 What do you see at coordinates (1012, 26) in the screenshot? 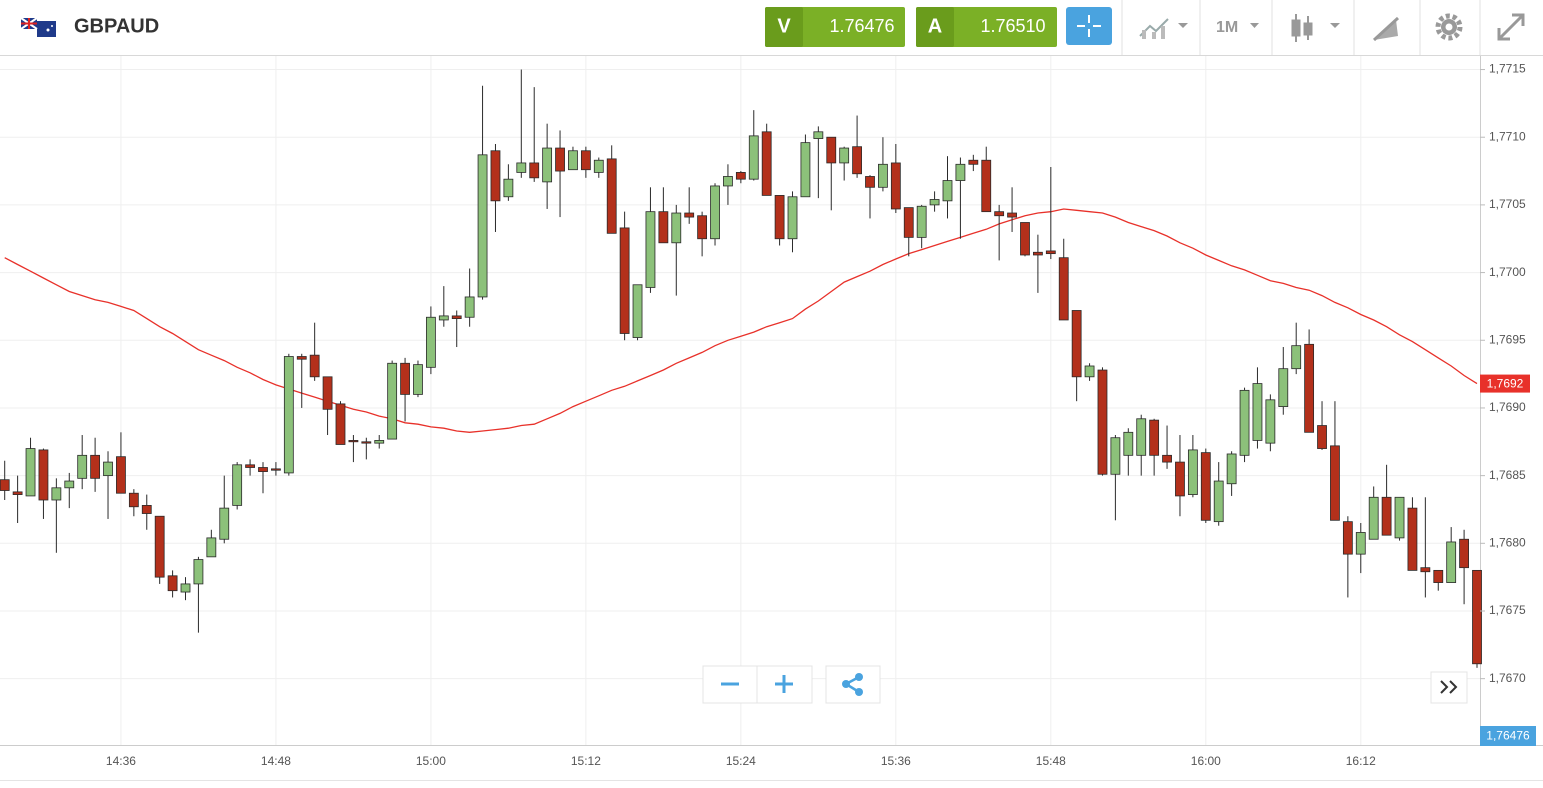
I see `ask-price: 1.76510` at bounding box center [1012, 26].